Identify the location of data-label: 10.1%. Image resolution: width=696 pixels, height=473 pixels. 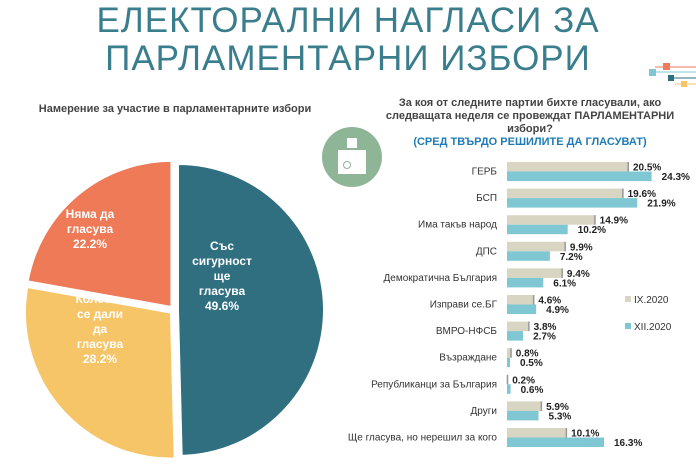
(585, 434).